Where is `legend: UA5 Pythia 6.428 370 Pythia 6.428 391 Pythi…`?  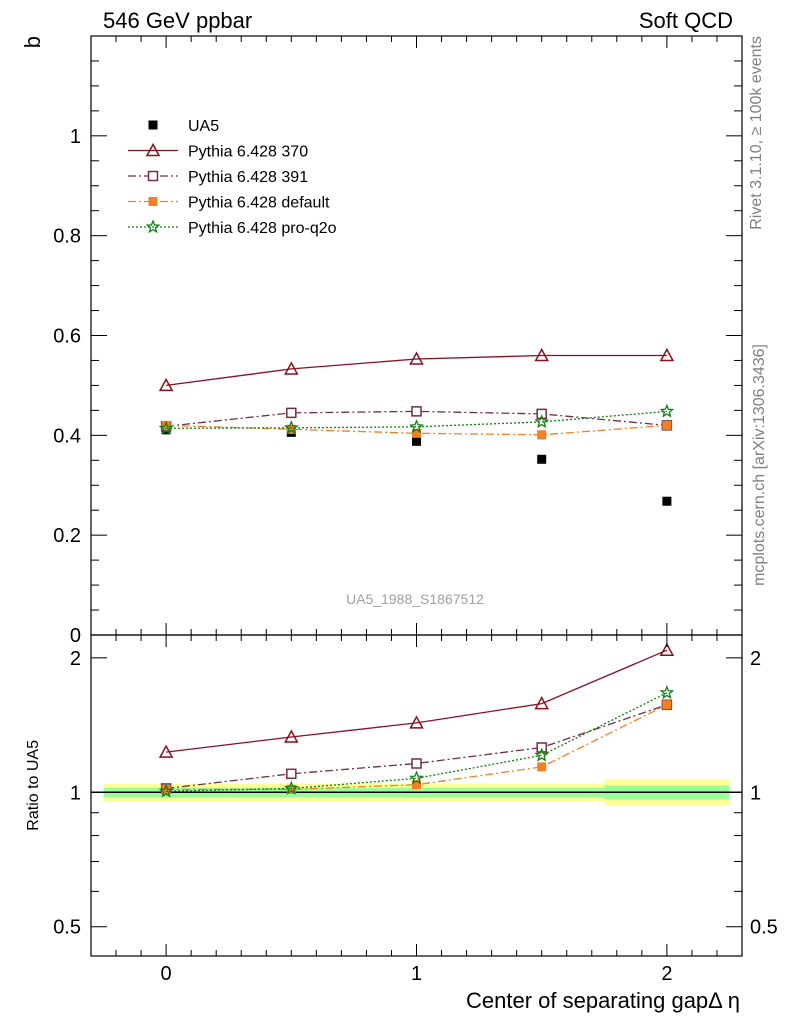 legend: UA5 Pythia 6.428 370 Pythia 6.428 391 Pythi… is located at coordinates (232, 177).